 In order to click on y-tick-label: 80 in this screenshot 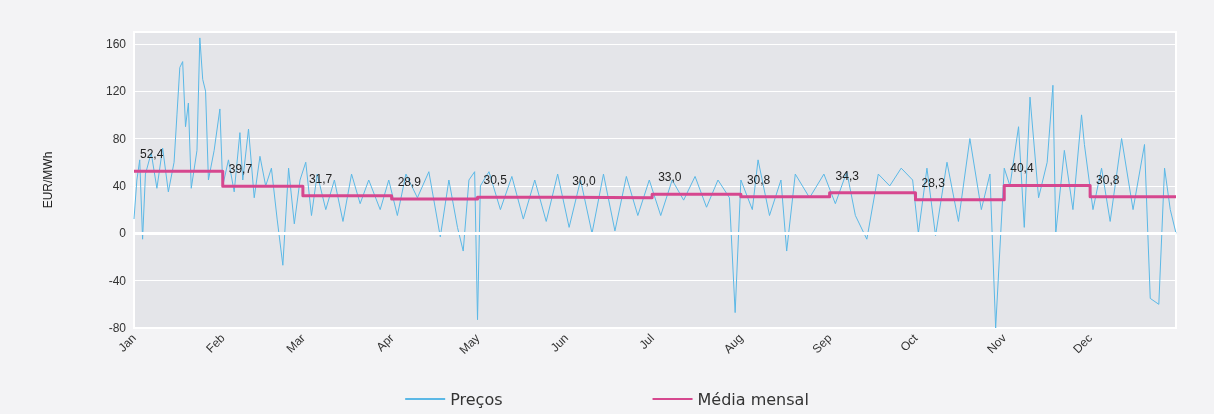, I will do `click(119, 138)`.